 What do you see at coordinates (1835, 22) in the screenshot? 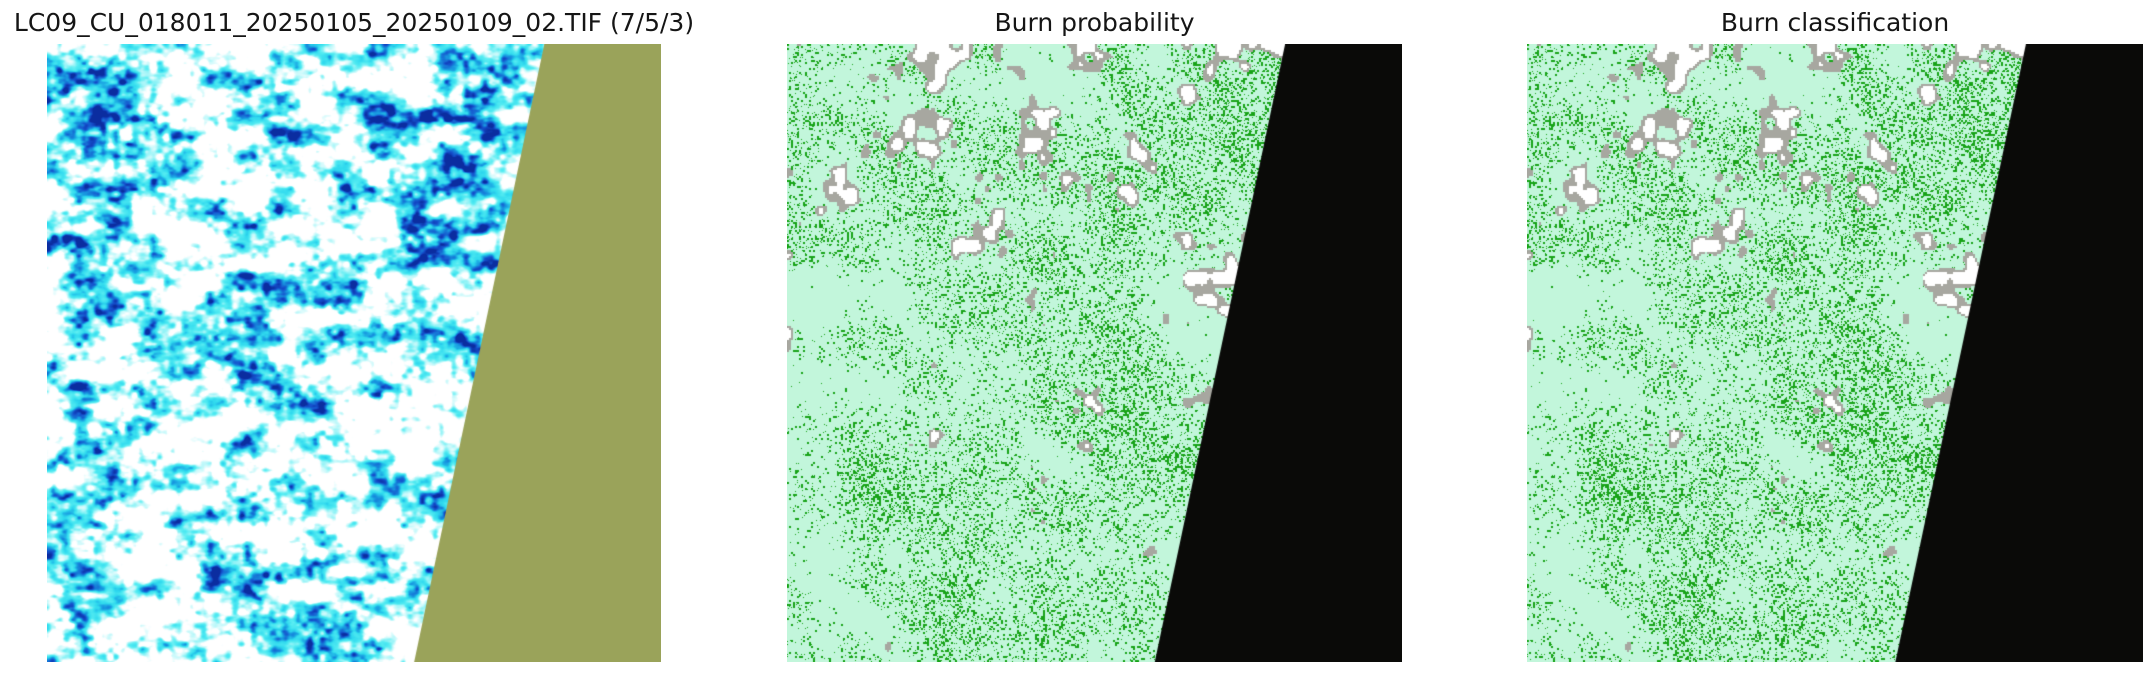
I see `panel-title-burn-classification: Burn classification` at bounding box center [1835, 22].